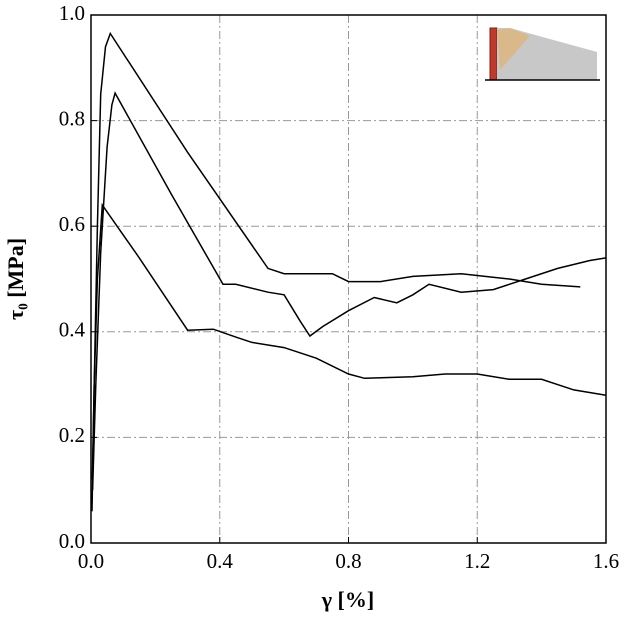 Image resolution: width=625 pixels, height=621 pixels. What do you see at coordinates (606, 561) in the screenshot?
I see `x-tick-label: 1.6` at bounding box center [606, 561].